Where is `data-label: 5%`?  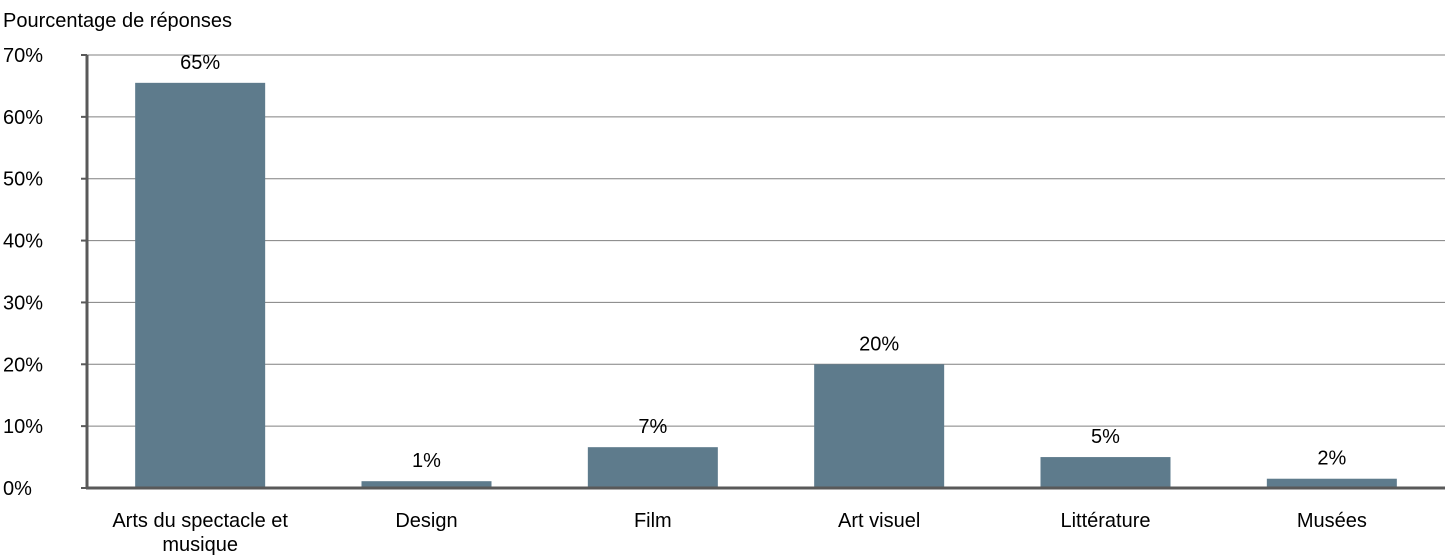
data-label: 5% is located at coordinates (1105, 437).